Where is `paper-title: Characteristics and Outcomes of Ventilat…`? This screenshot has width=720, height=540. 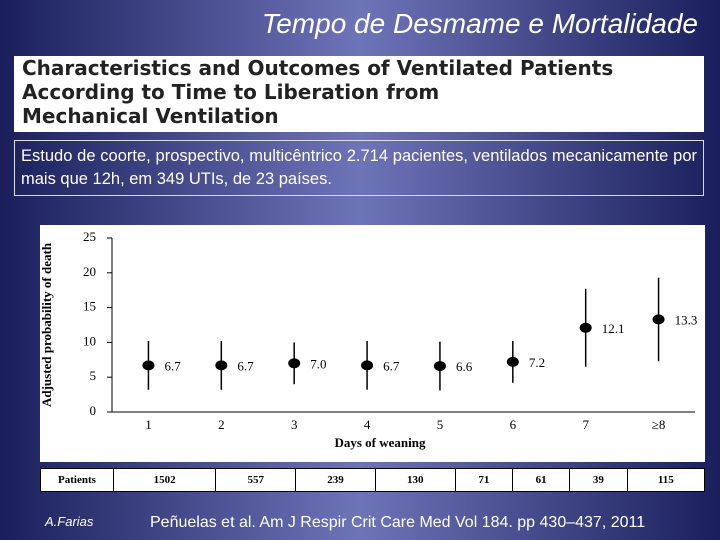 paper-title: Characteristics and Outcomes of Ventilat… is located at coordinates (359, 94).